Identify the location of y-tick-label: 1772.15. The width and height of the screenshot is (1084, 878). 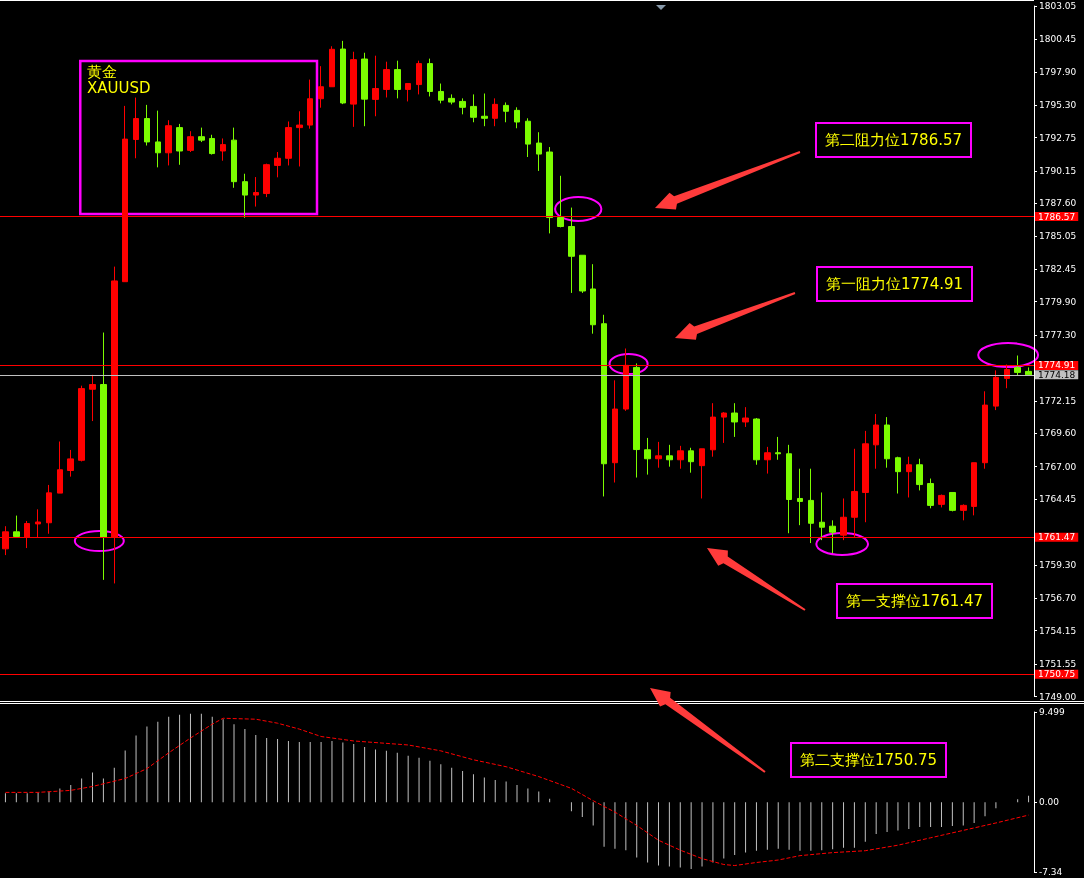
(1058, 400).